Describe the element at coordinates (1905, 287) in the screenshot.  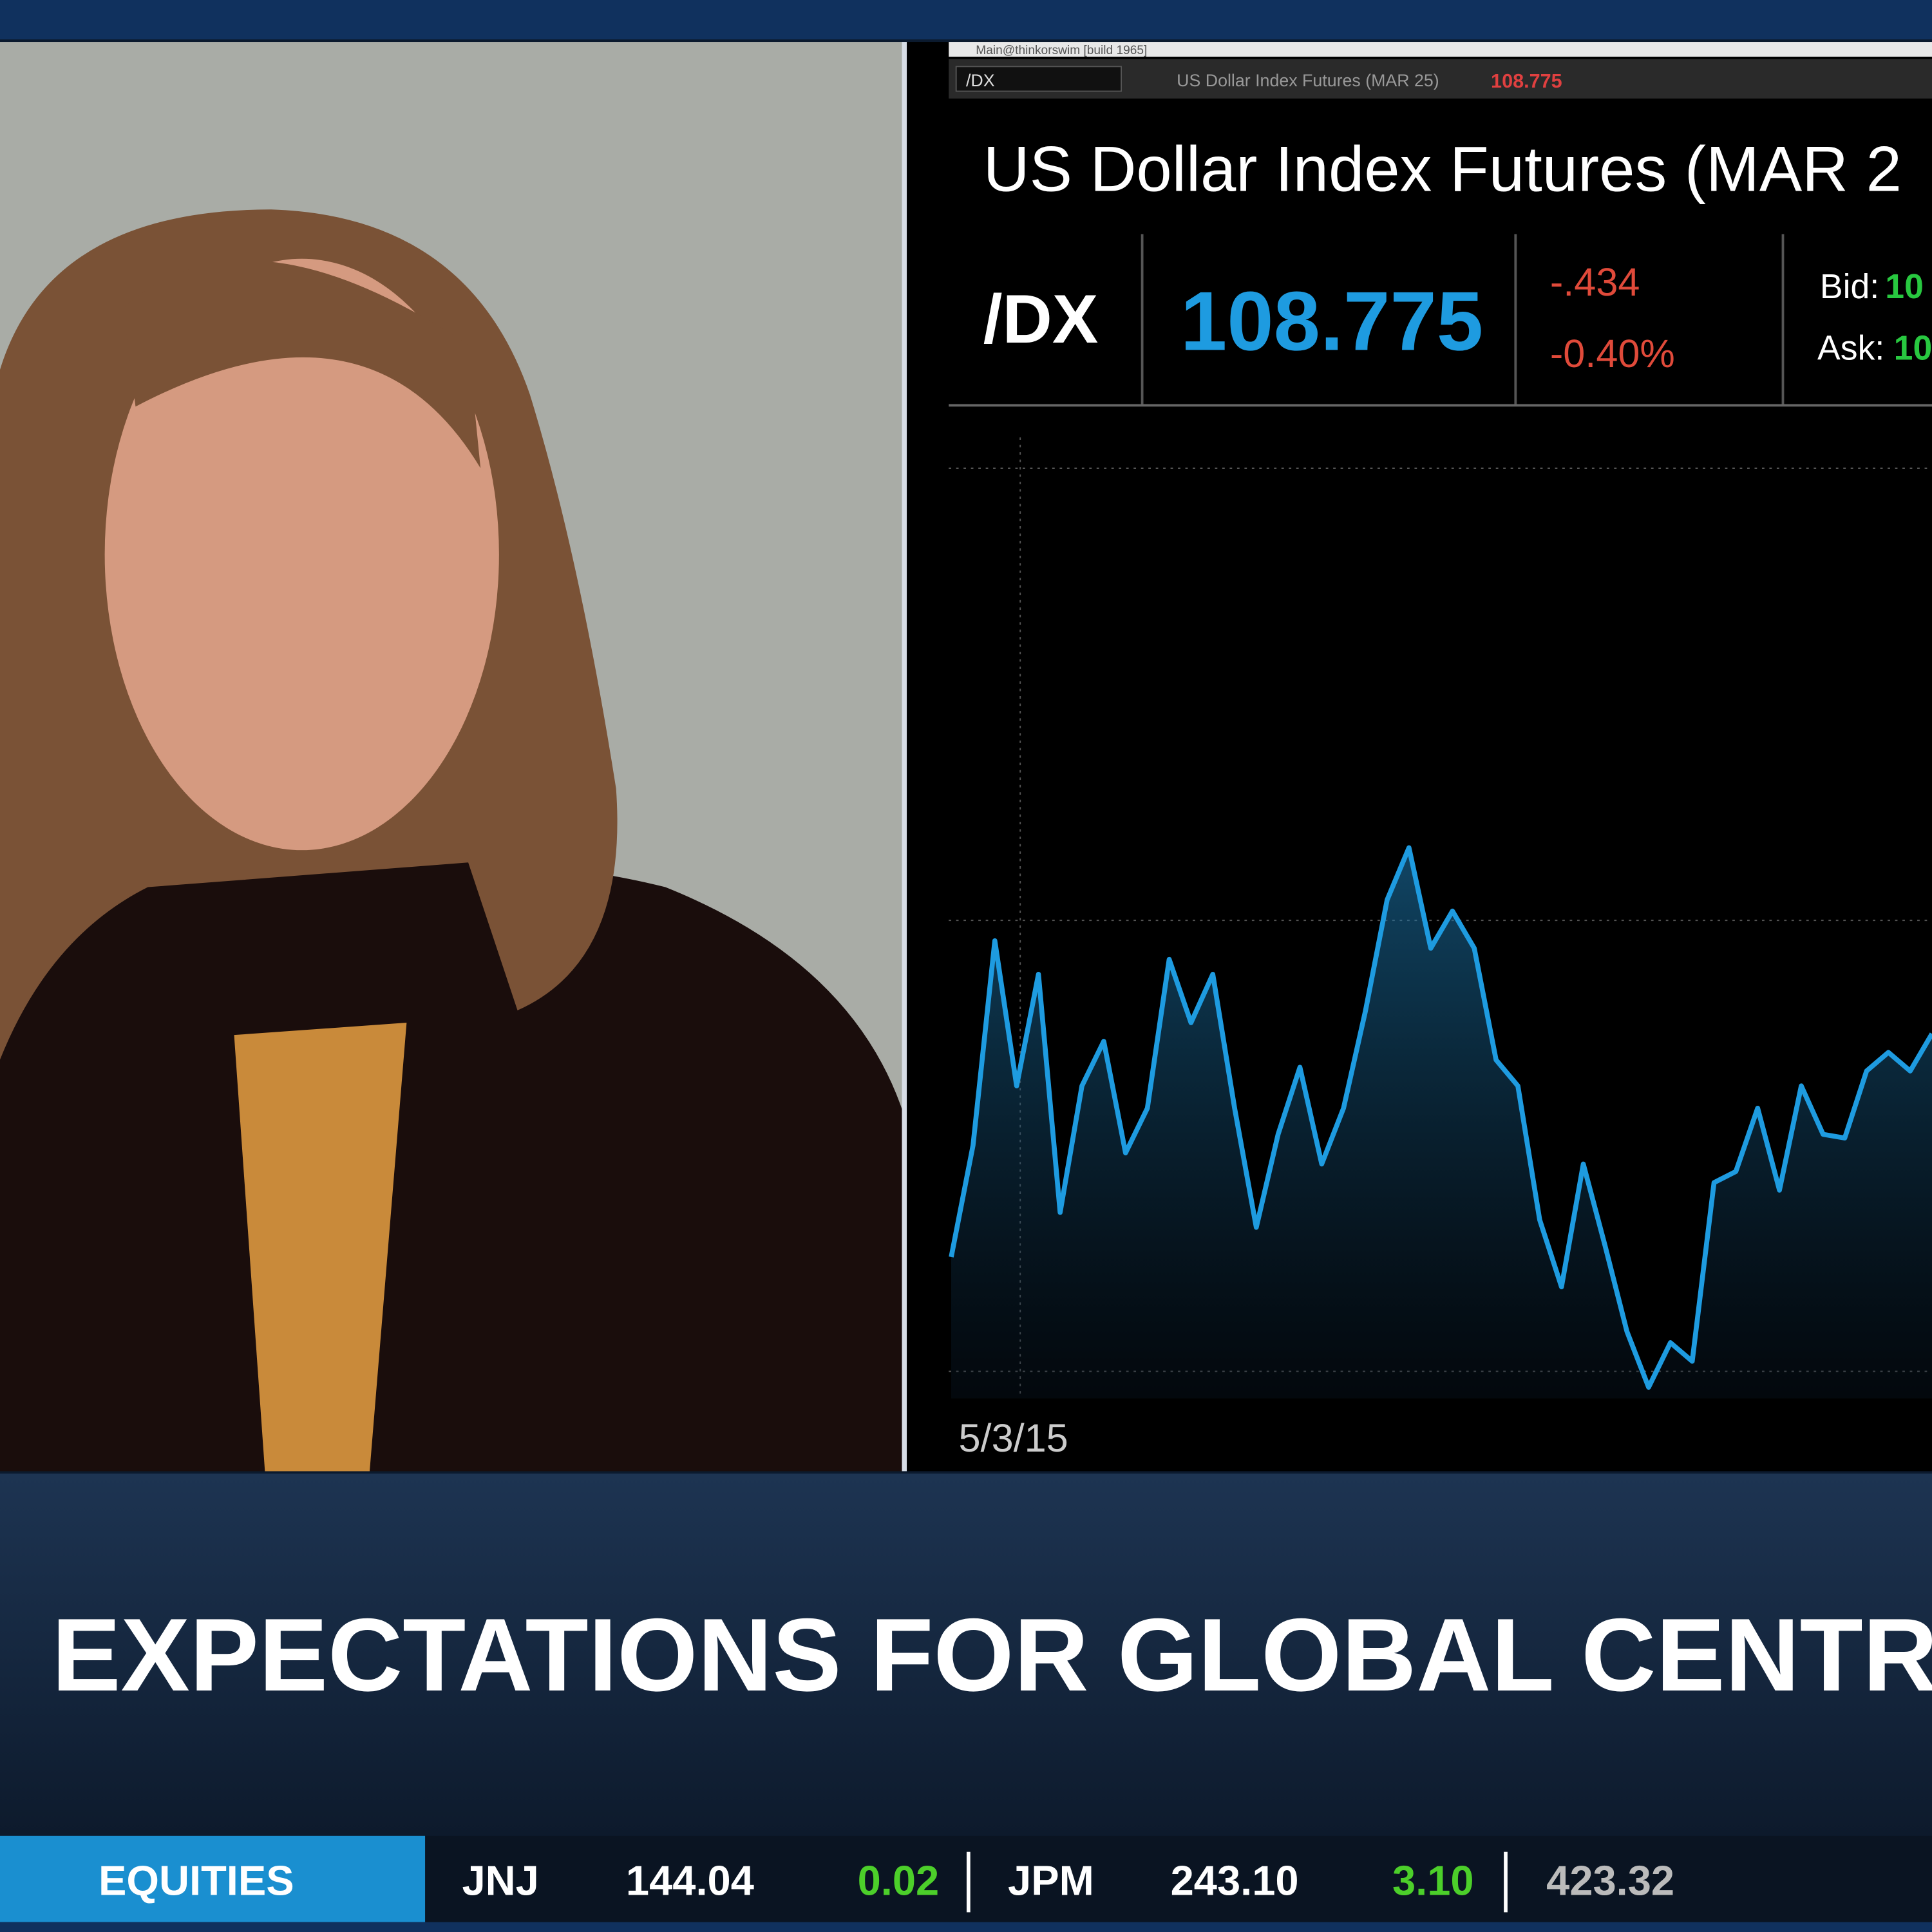
I see `bid-value: 10` at that location.